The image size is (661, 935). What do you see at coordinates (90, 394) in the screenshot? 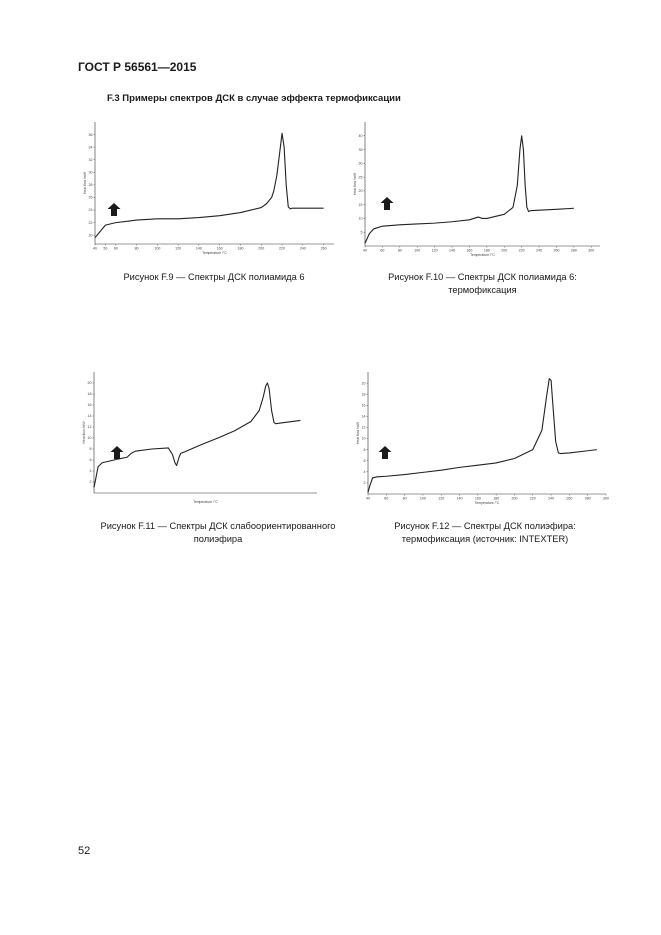
I see `y-tick-label: 18` at bounding box center [90, 394].